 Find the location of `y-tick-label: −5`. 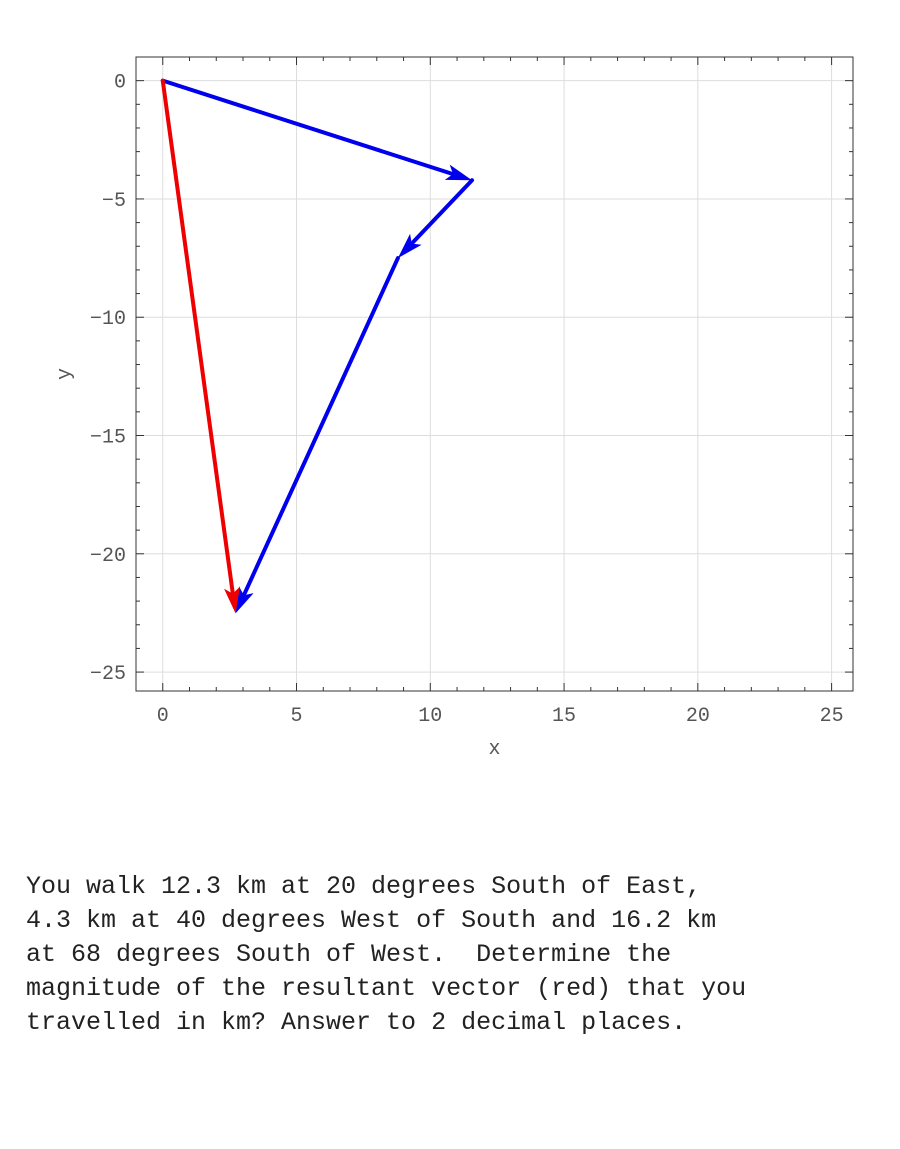

y-tick-label: −5 is located at coordinates (114, 201).